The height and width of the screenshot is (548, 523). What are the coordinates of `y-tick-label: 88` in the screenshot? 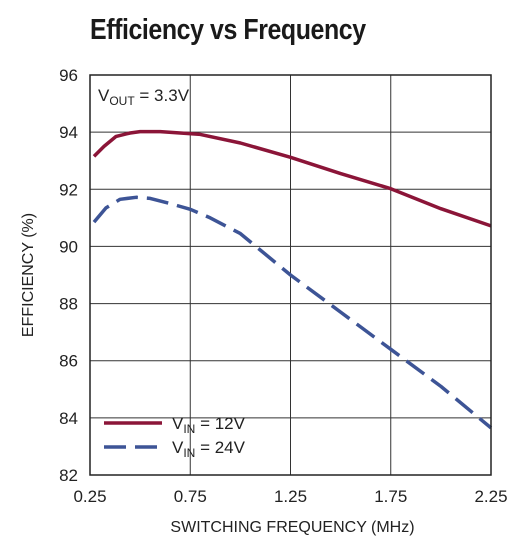 It's located at (68, 304).